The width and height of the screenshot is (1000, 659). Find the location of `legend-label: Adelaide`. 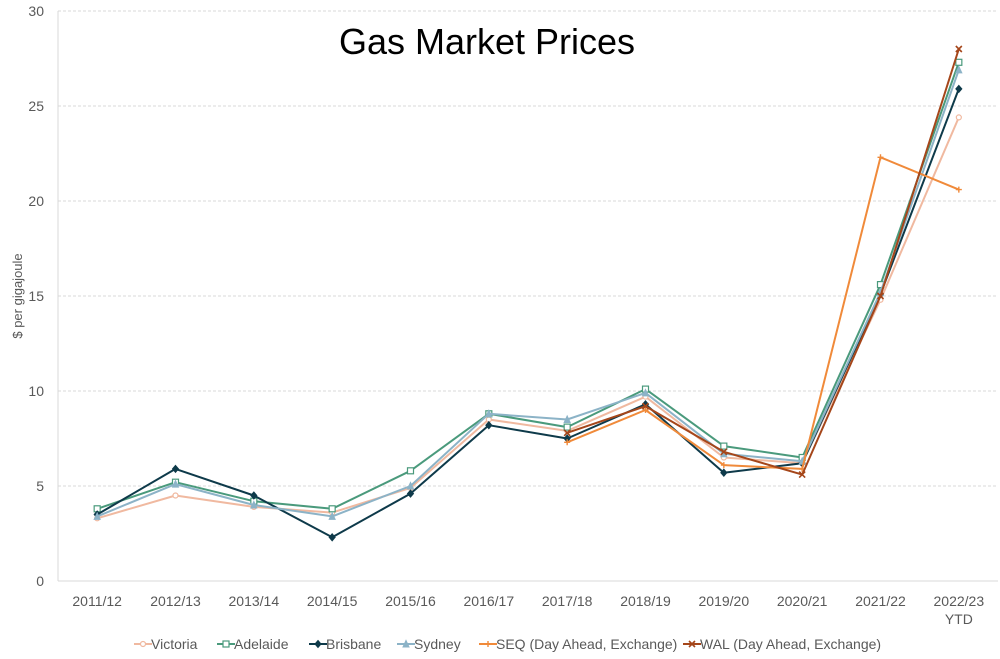

legend-label: Adelaide is located at coordinates (261, 644).